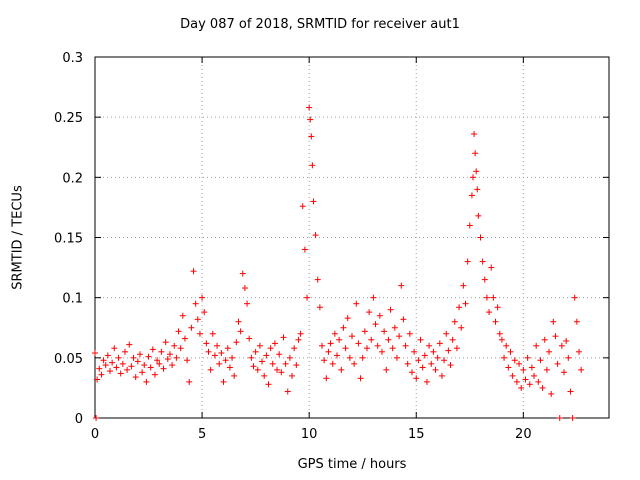 This screenshot has height=480, width=640. I want to click on y-tick-label: 0.1, so click(72, 299).